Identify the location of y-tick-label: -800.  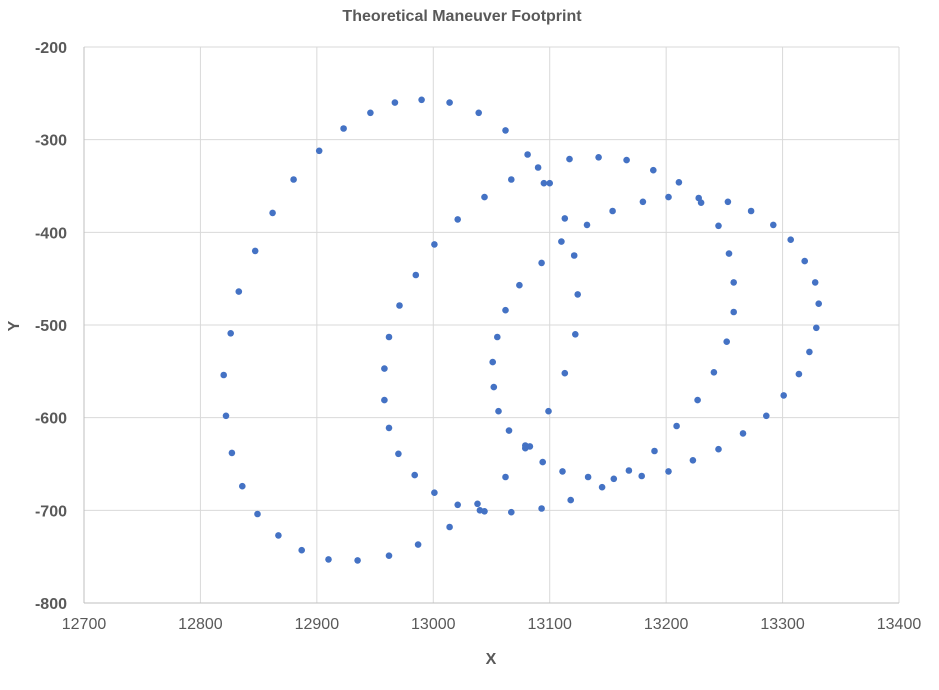
(51, 604).